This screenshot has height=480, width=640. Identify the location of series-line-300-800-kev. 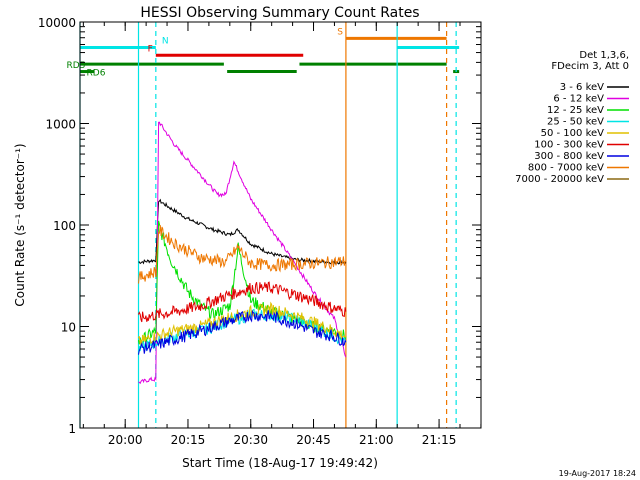
(242, 332).